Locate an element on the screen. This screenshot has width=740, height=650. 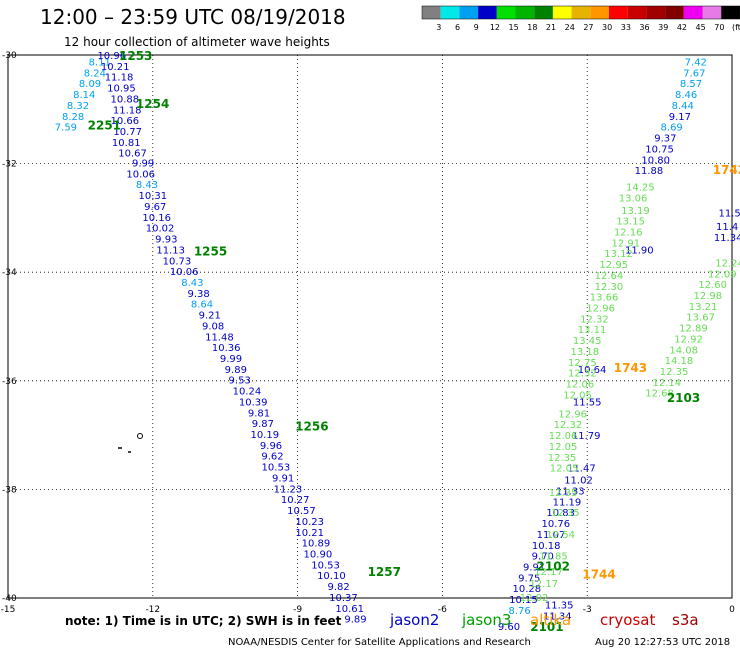
swh-value-jason2: 10.21 is located at coordinates (115, 67).